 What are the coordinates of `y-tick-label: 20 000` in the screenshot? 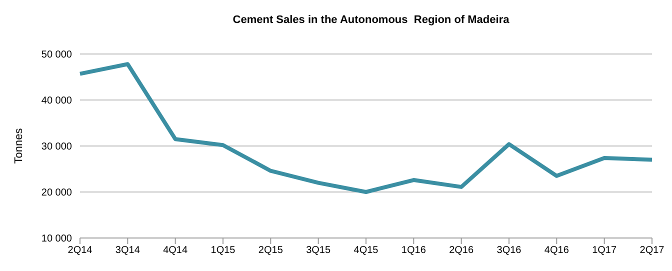 It's located at (56, 193).